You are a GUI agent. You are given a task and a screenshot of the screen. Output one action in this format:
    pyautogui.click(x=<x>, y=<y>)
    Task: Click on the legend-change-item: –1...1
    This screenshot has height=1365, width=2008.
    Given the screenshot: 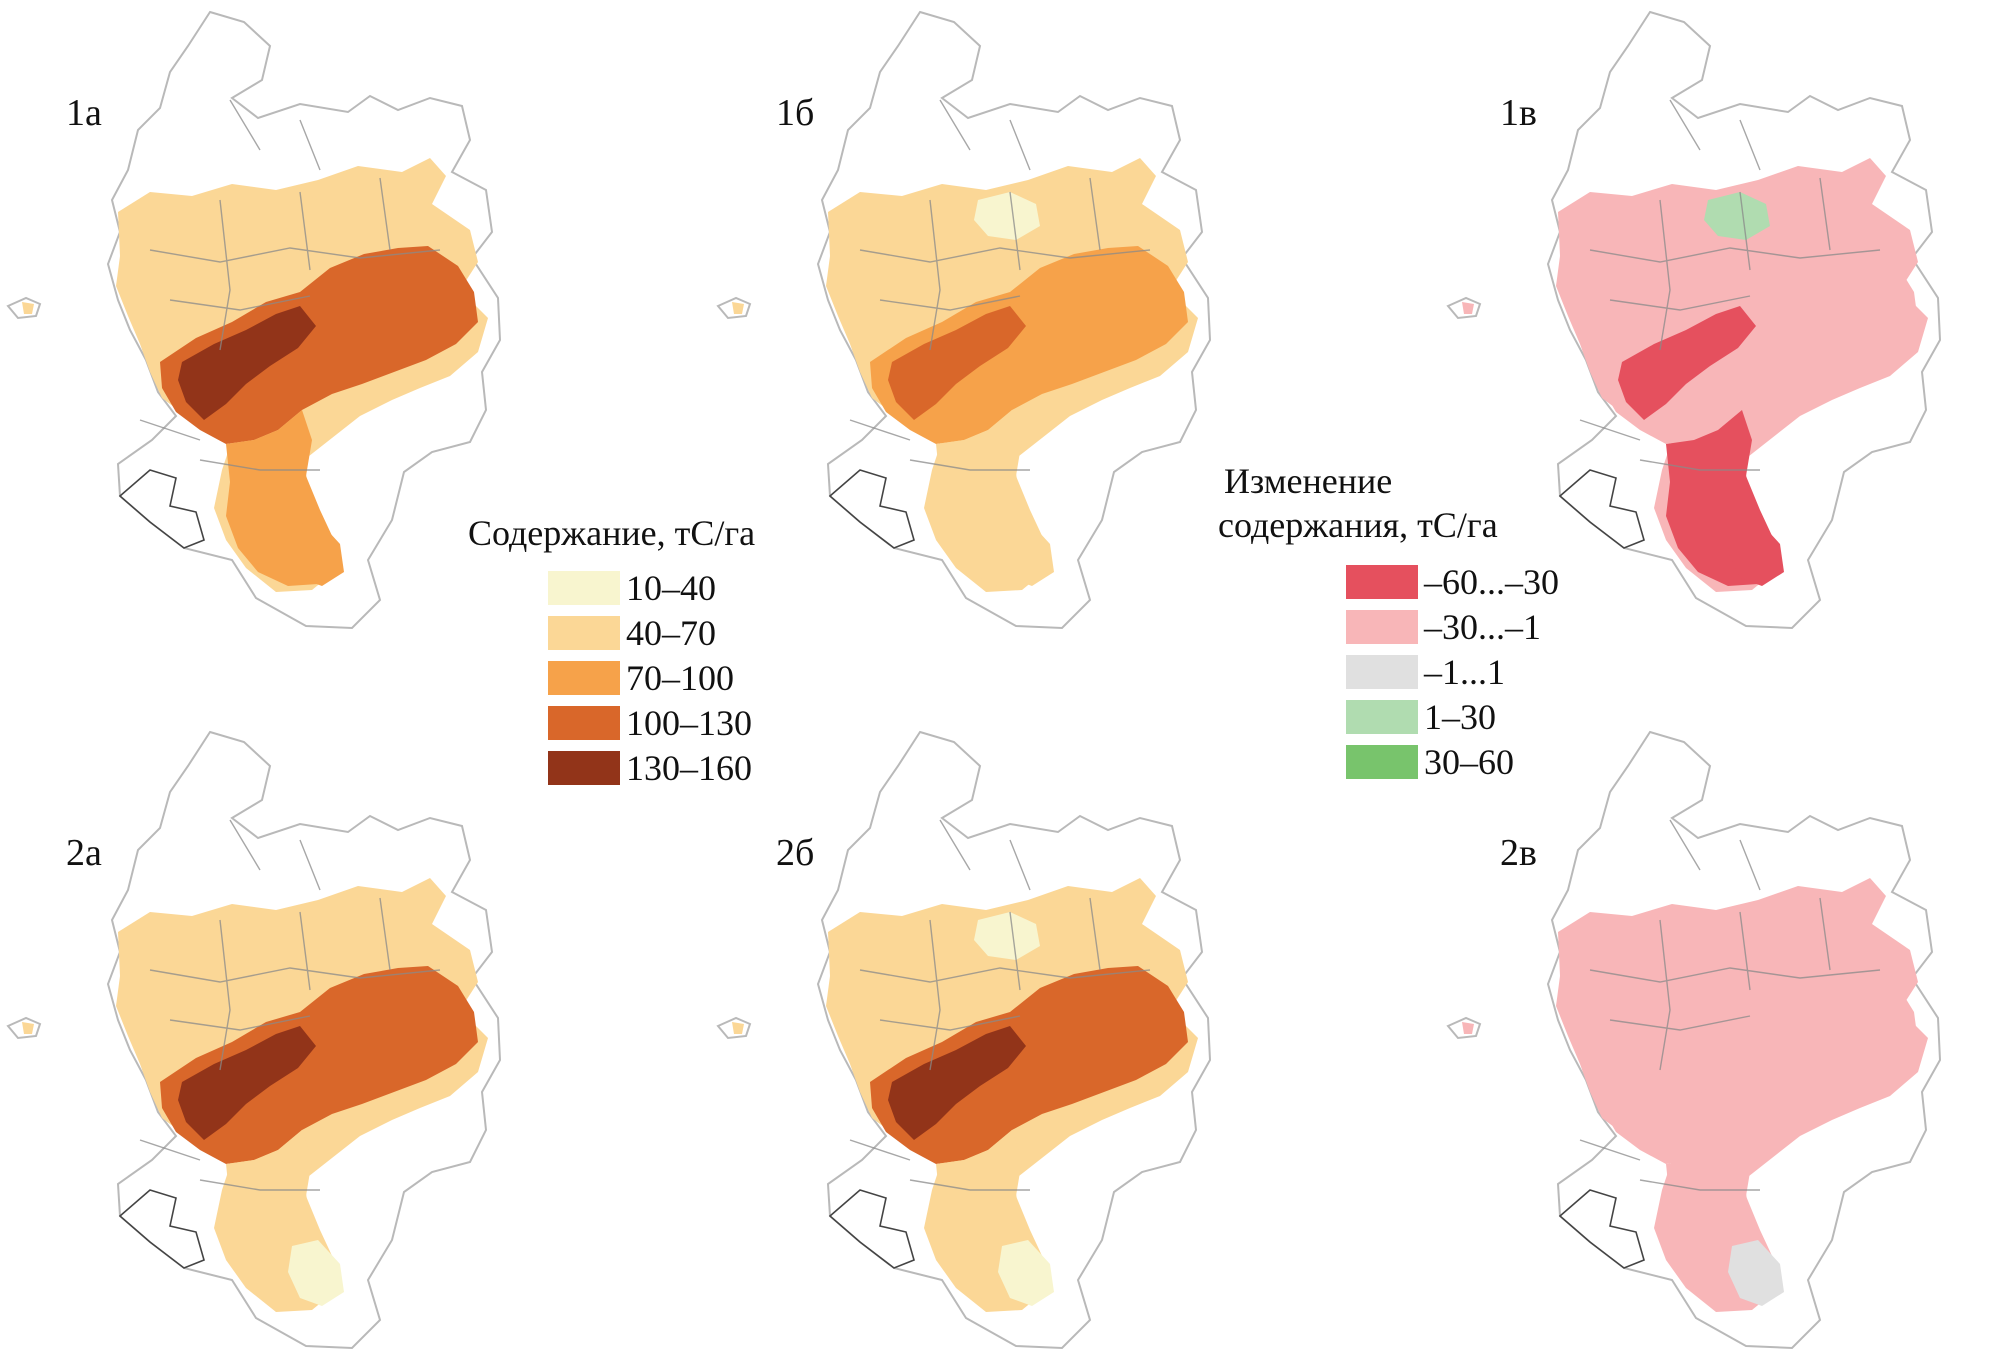 What is the action you would take?
    pyautogui.click(x=1452, y=672)
    